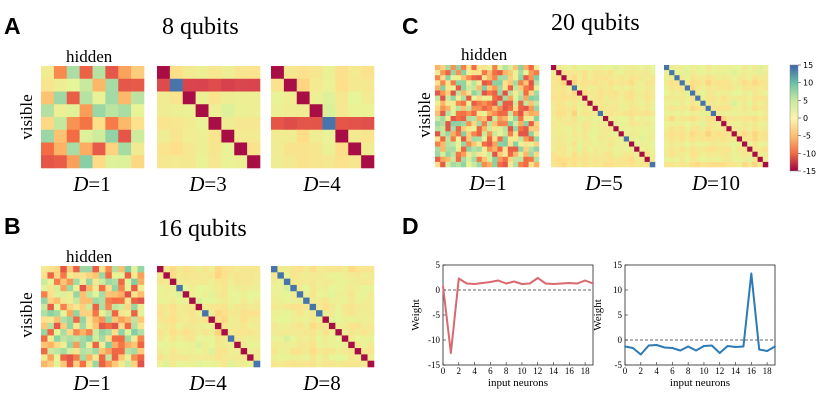  Describe the element at coordinates (12, 26) in the screenshot. I see `panel-label-a: A` at that location.